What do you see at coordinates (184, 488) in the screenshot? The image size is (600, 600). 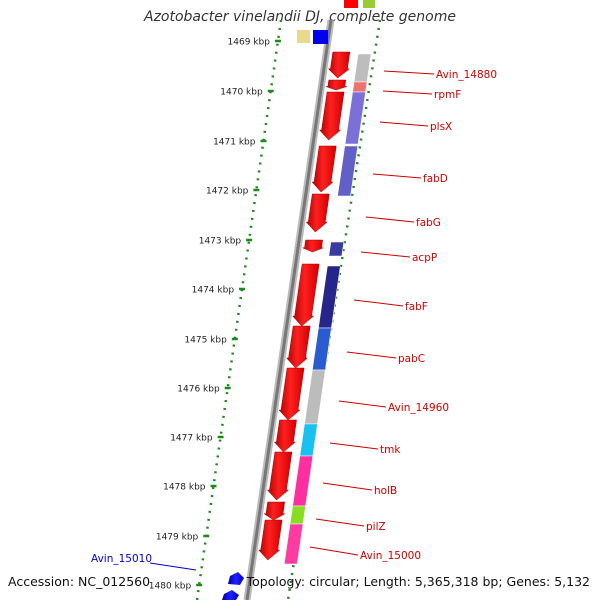 I see `scale-tick-label: 1478 kbp` at bounding box center [184, 488].